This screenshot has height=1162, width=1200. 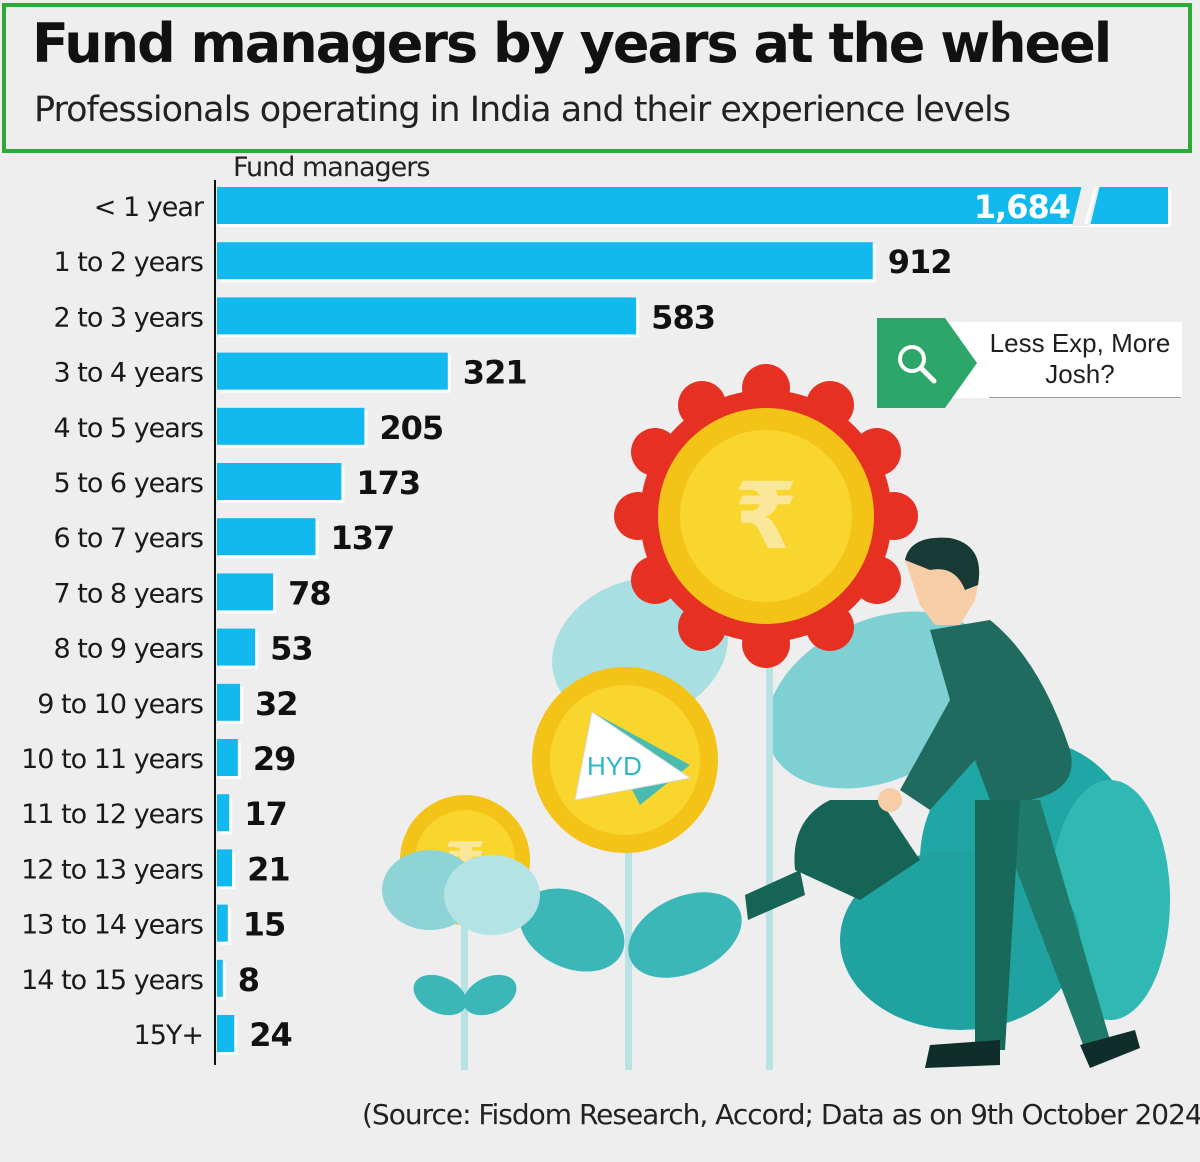 What do you see at coordinates (265, 814) in the screenshot?
I see `value-label: 17` at bounding box center [265, 814].